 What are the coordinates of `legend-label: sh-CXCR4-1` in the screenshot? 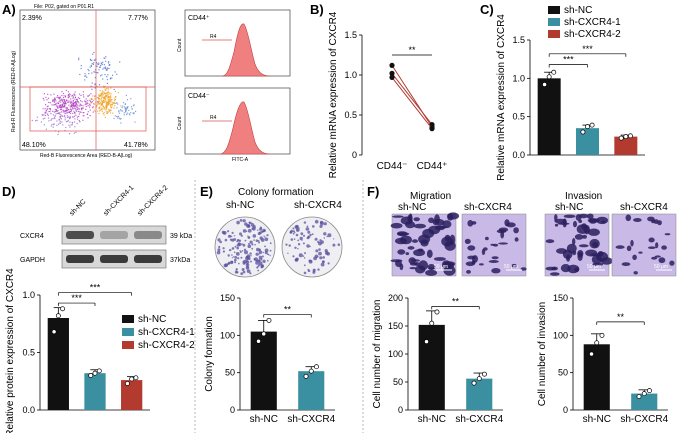 It's located at (592, 22).